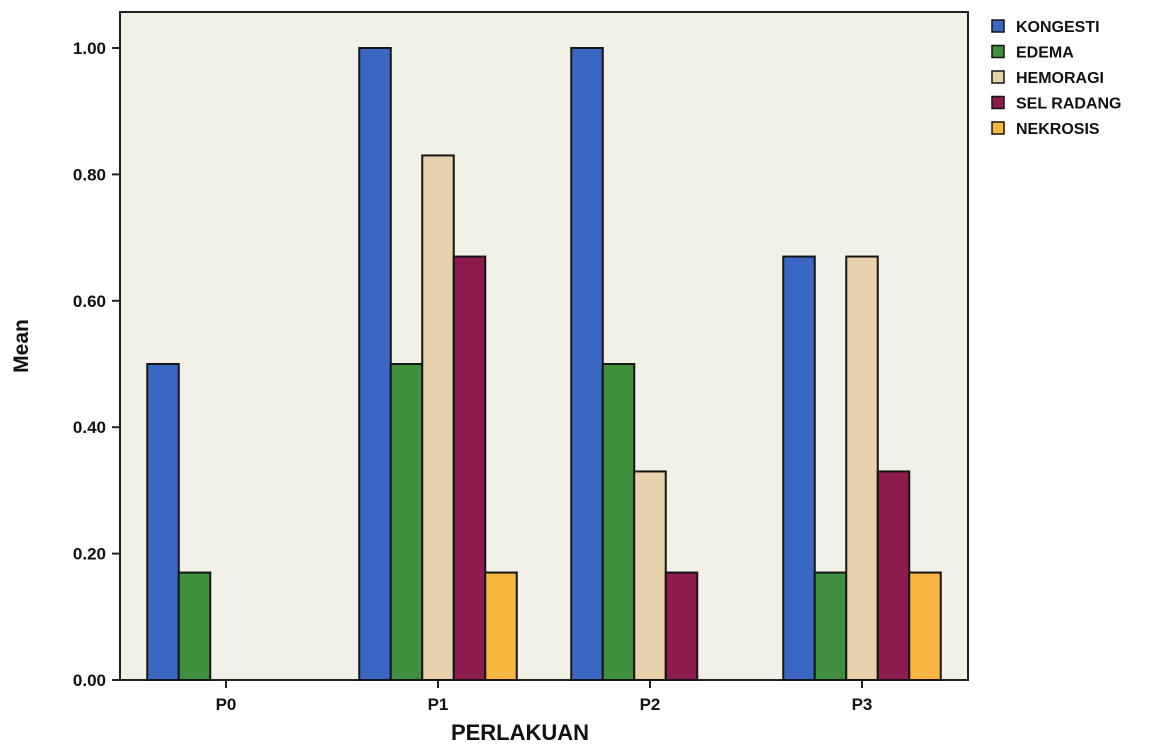 Image resolution: width=1173 pixels, height=747 pixels. What do you see at coordinates (862, 704) in the screenshot?
I see `x-tick-label: P3` at bounding box center [862, 704].